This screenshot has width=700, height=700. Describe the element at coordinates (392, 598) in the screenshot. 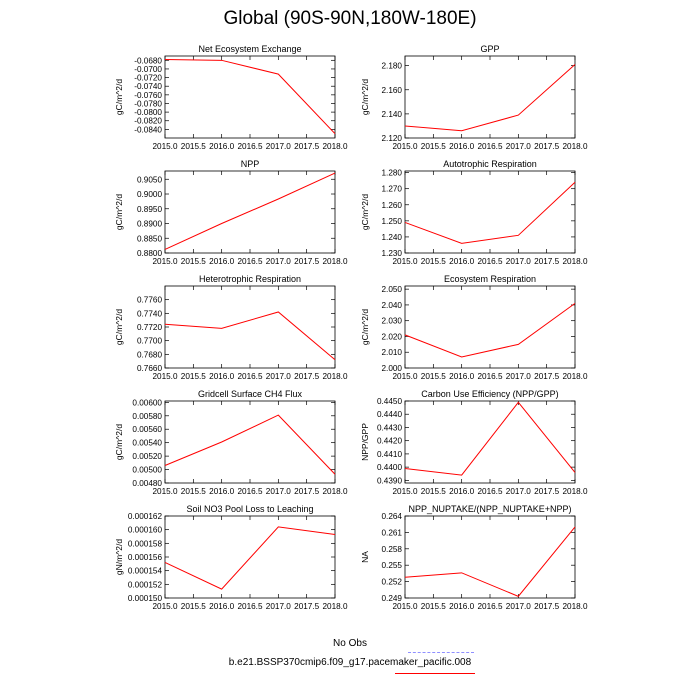

I see `y-tick-label: 0.249` at that location.